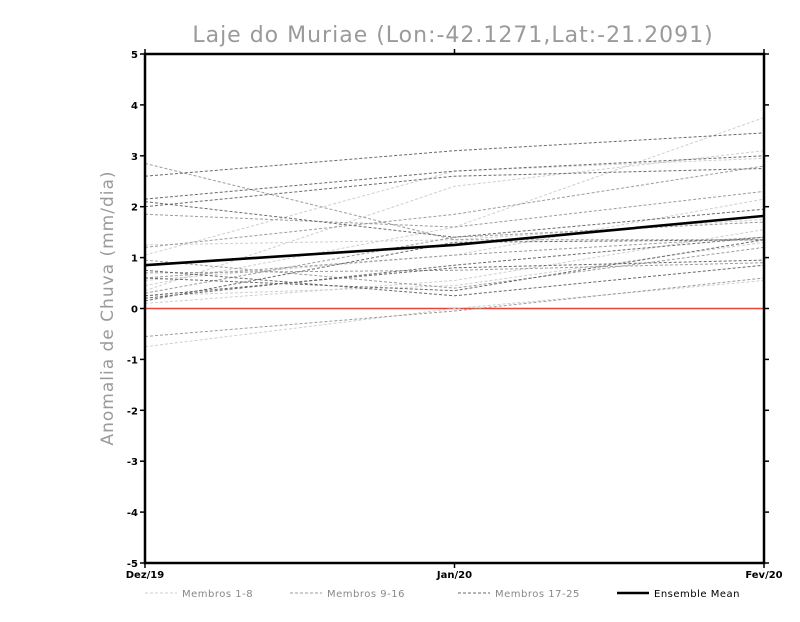  I want to click on y-axis-label: Anomalia de Chuva (mm/dia), so click(108, 307).